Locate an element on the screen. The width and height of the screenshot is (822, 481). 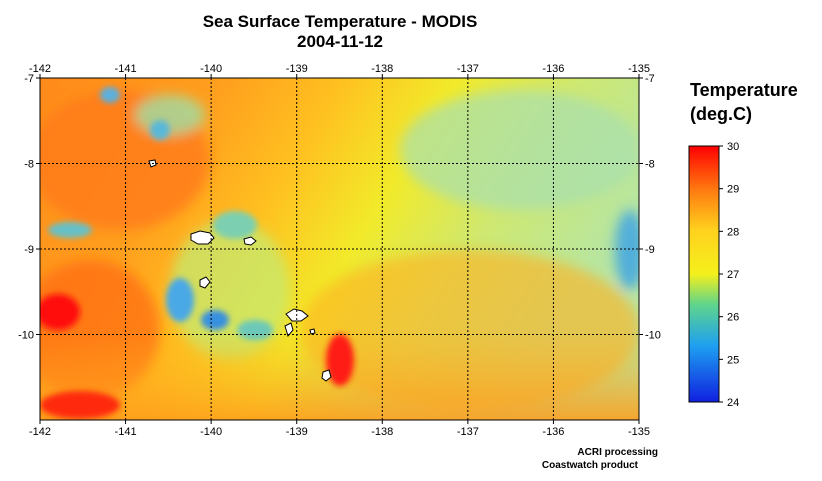
x-tick-label-bottom: -137 is located at coordinates (468, 432).